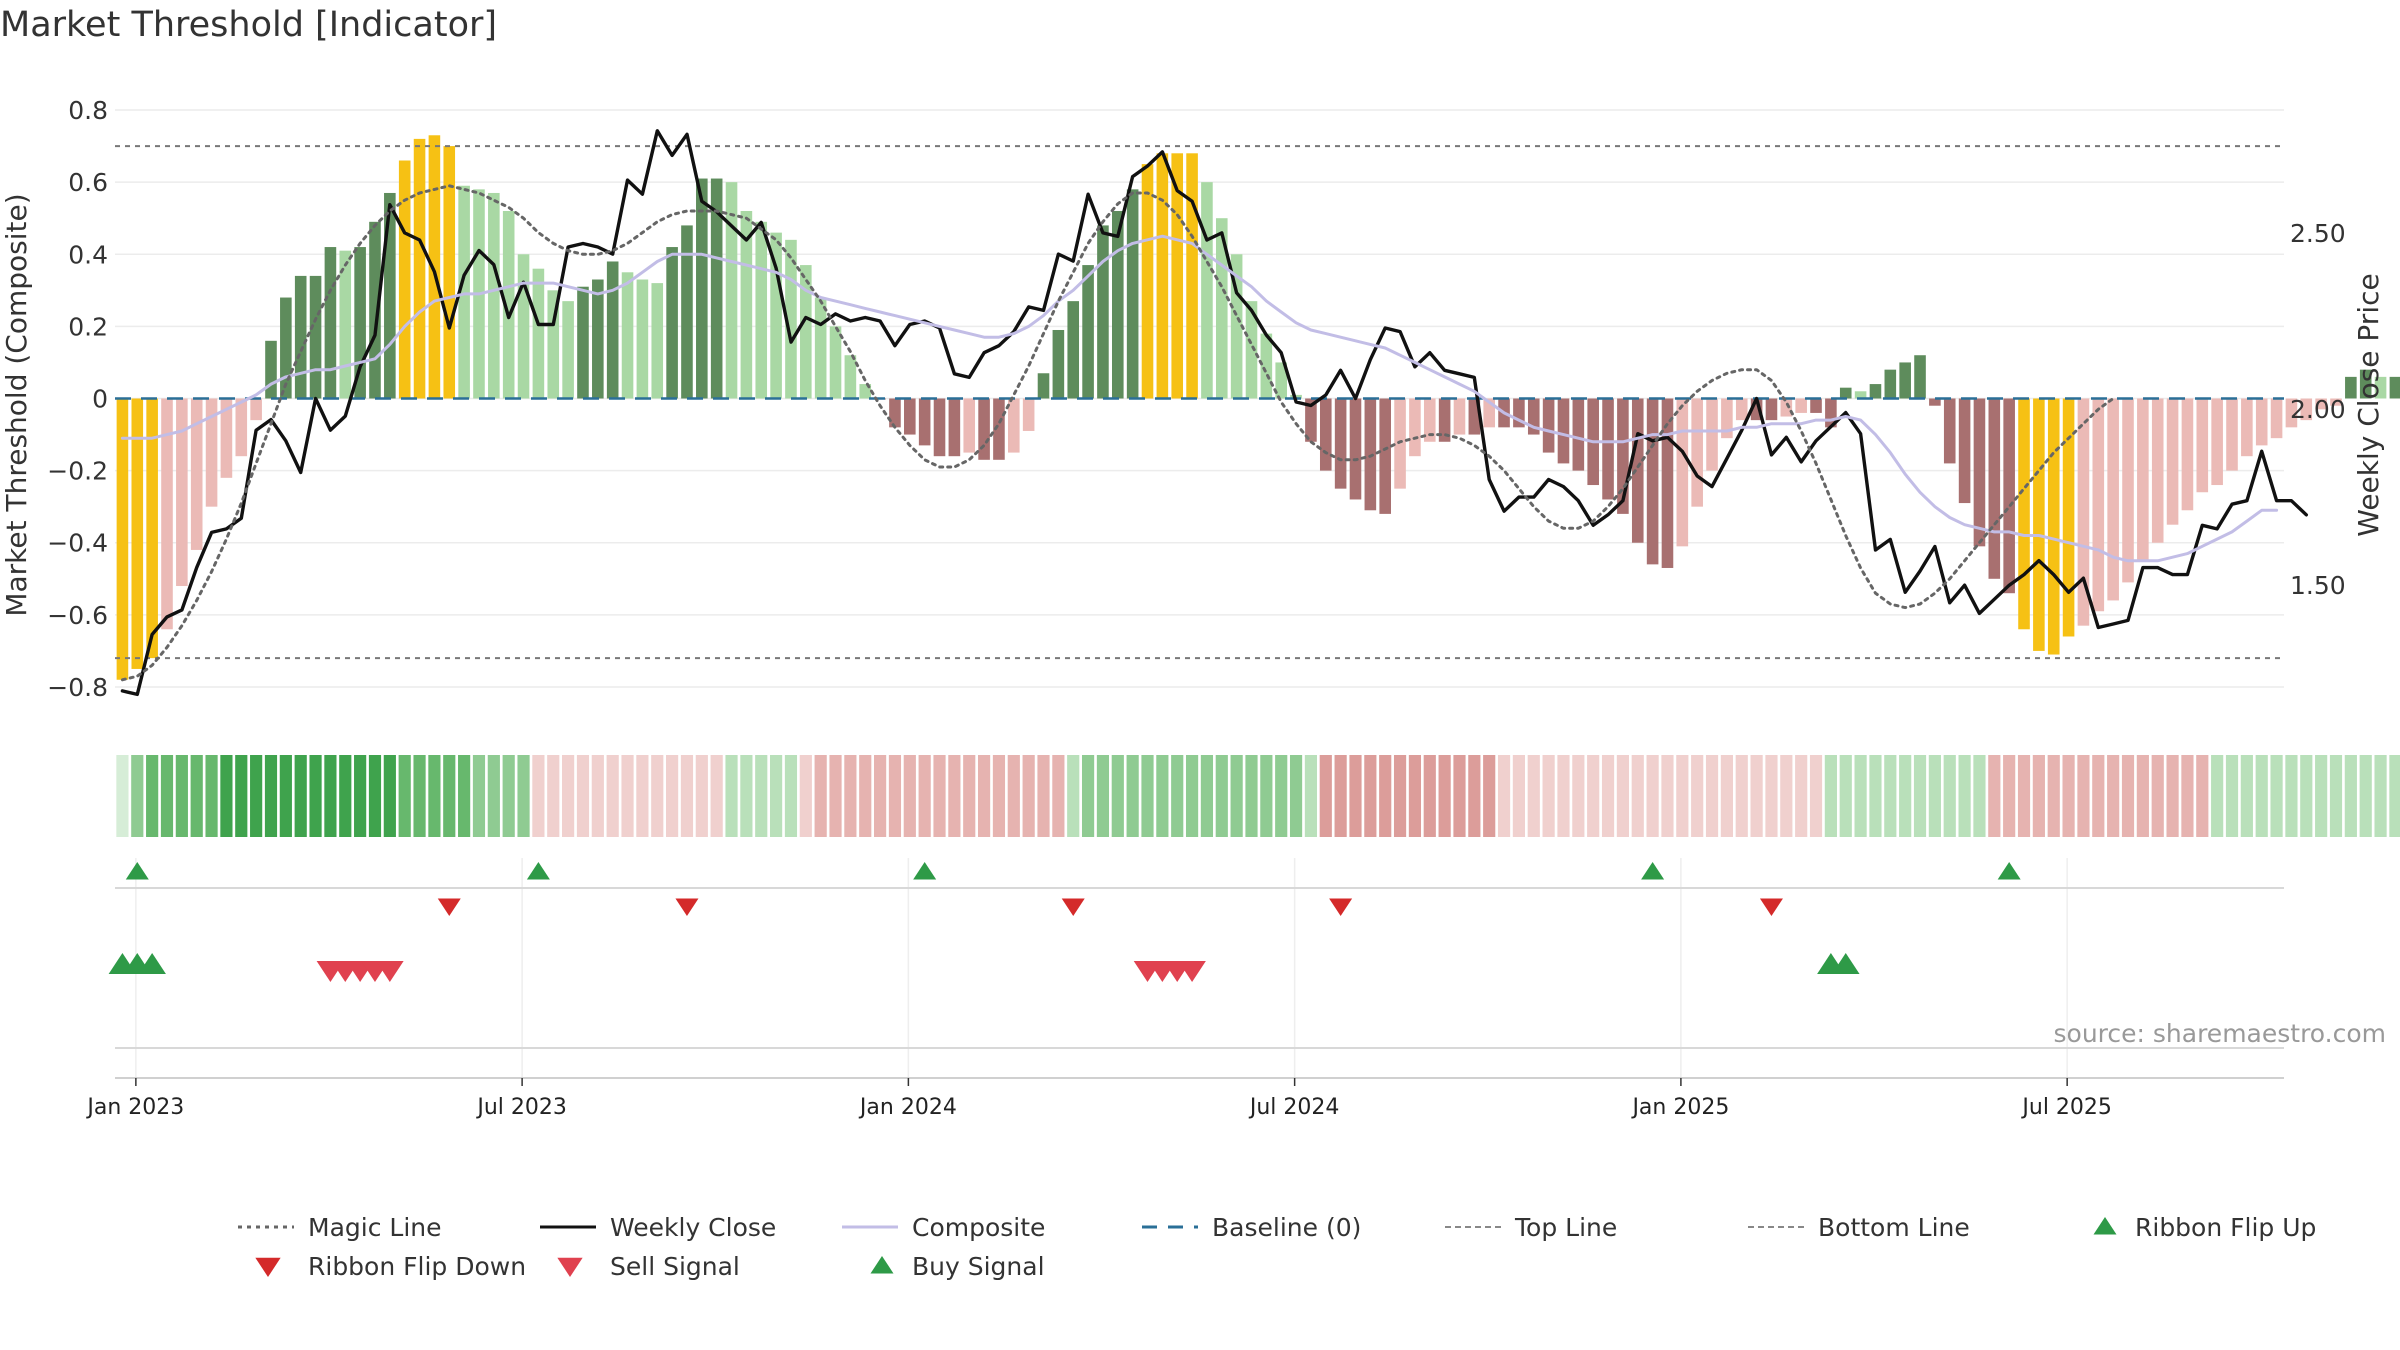 This screenshot has width=2400, height=1350. What do you see at coordinates (77, 687) in the screenshot?
I see `y-tick-label: −0.8` at bounding box center [77, 687].